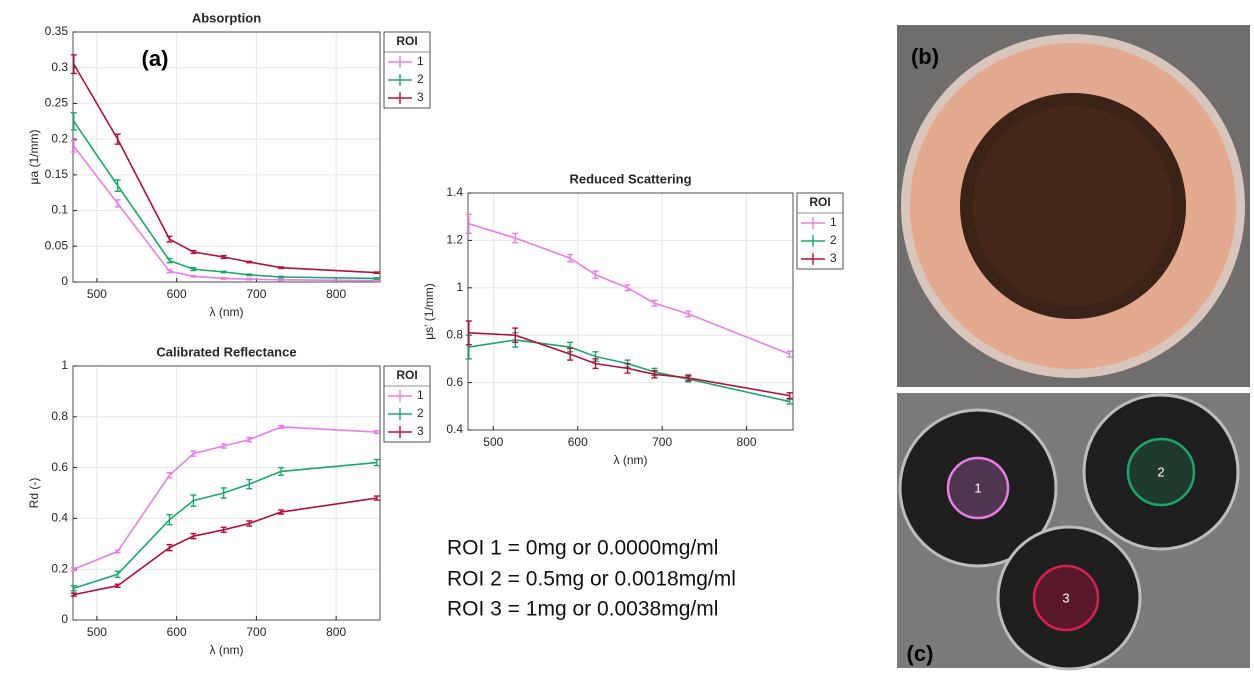 This screenshot has height=678, width=1254. I want to click on roi-note: ROI 1 = 0mg or 0.0000mg/ml, so click(582, 548).